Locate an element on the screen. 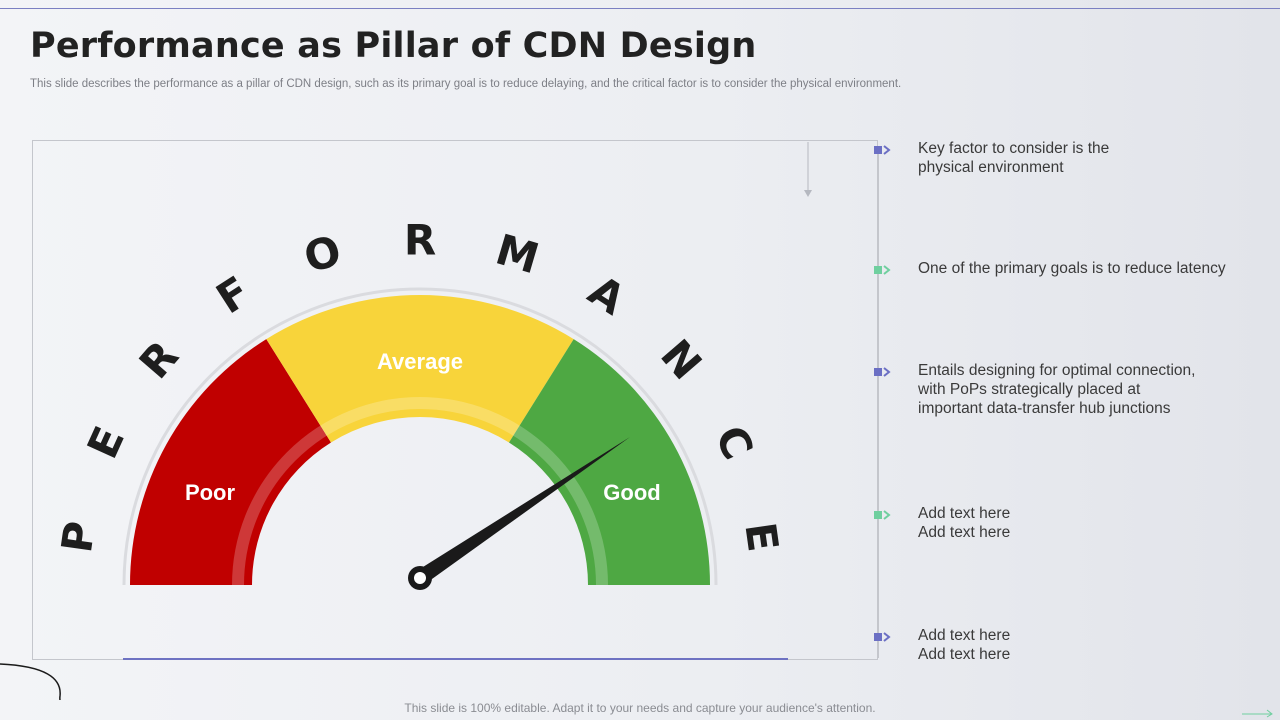  frame-arrow-head is located at coordinates (808, 193).